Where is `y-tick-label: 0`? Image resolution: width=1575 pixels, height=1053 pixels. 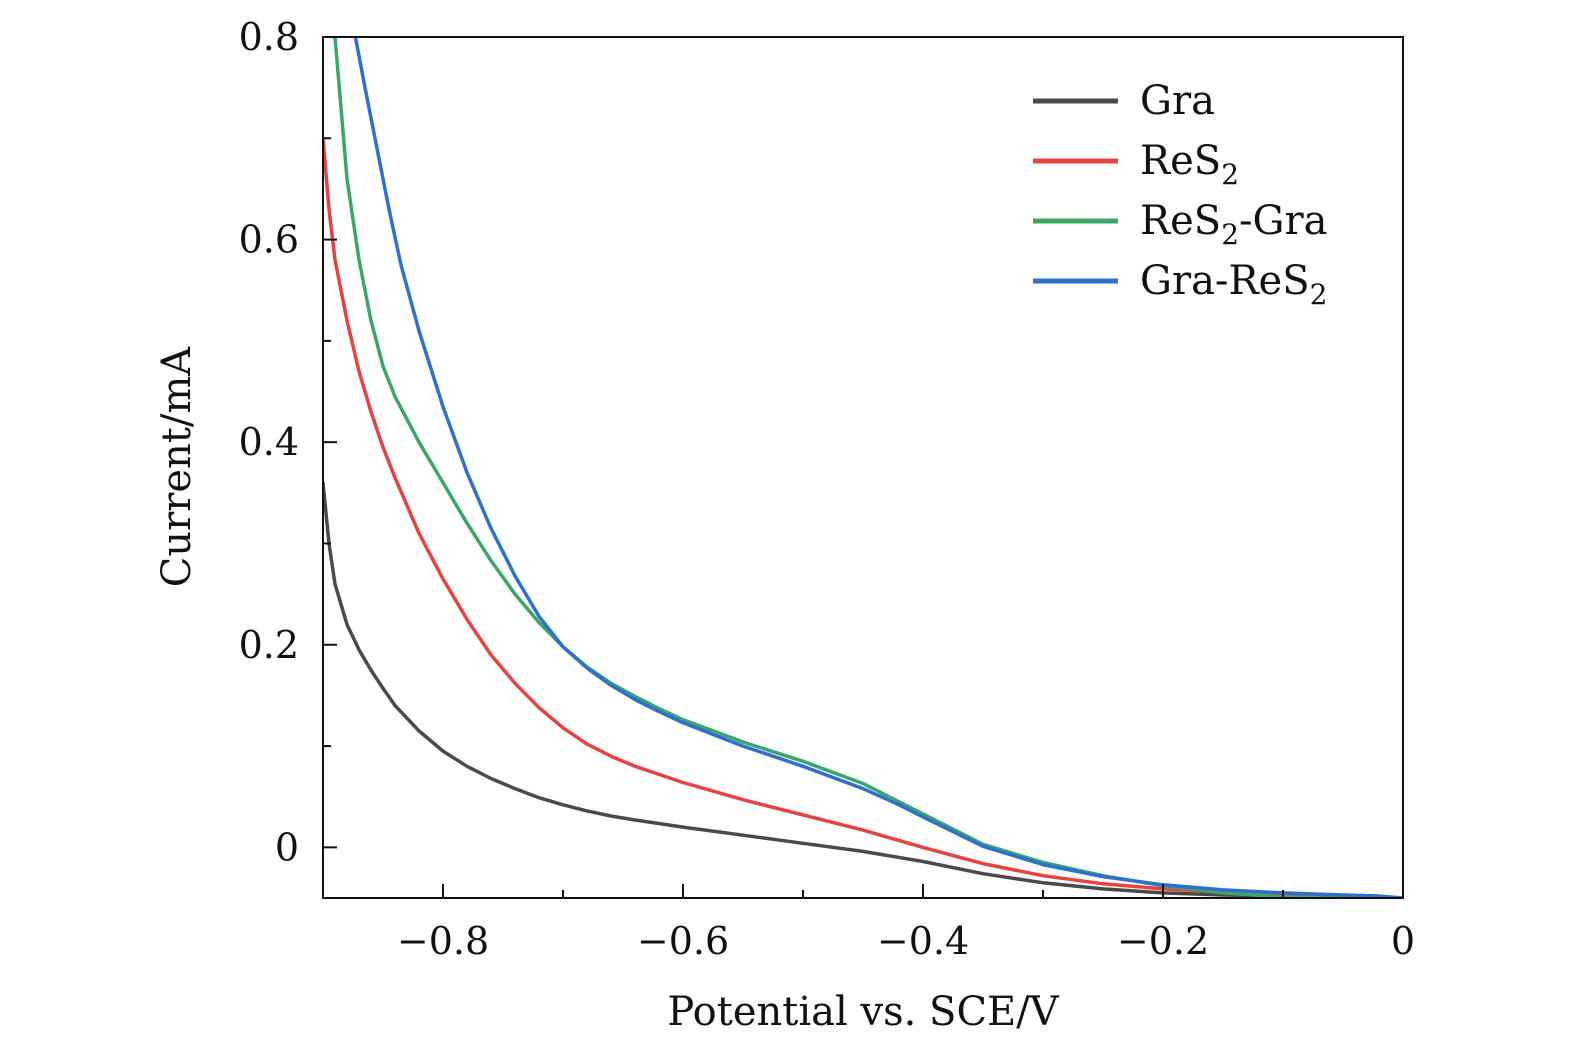
y-tick-label: 0 is located at coordinates (287, 847).